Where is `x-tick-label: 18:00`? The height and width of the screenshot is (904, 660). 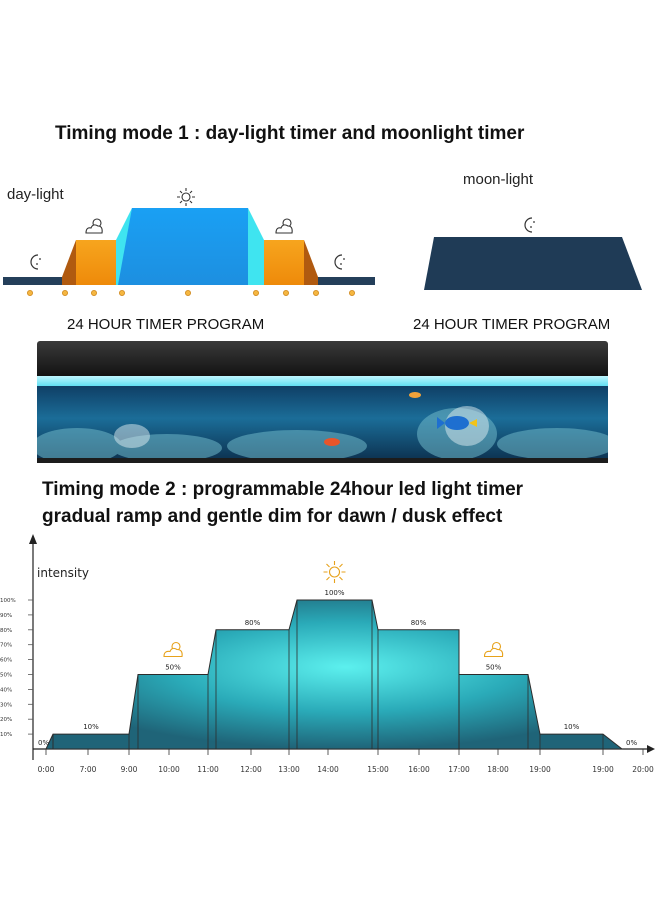 x-tick-label: 18:00 is located at coordinates (498, 769).